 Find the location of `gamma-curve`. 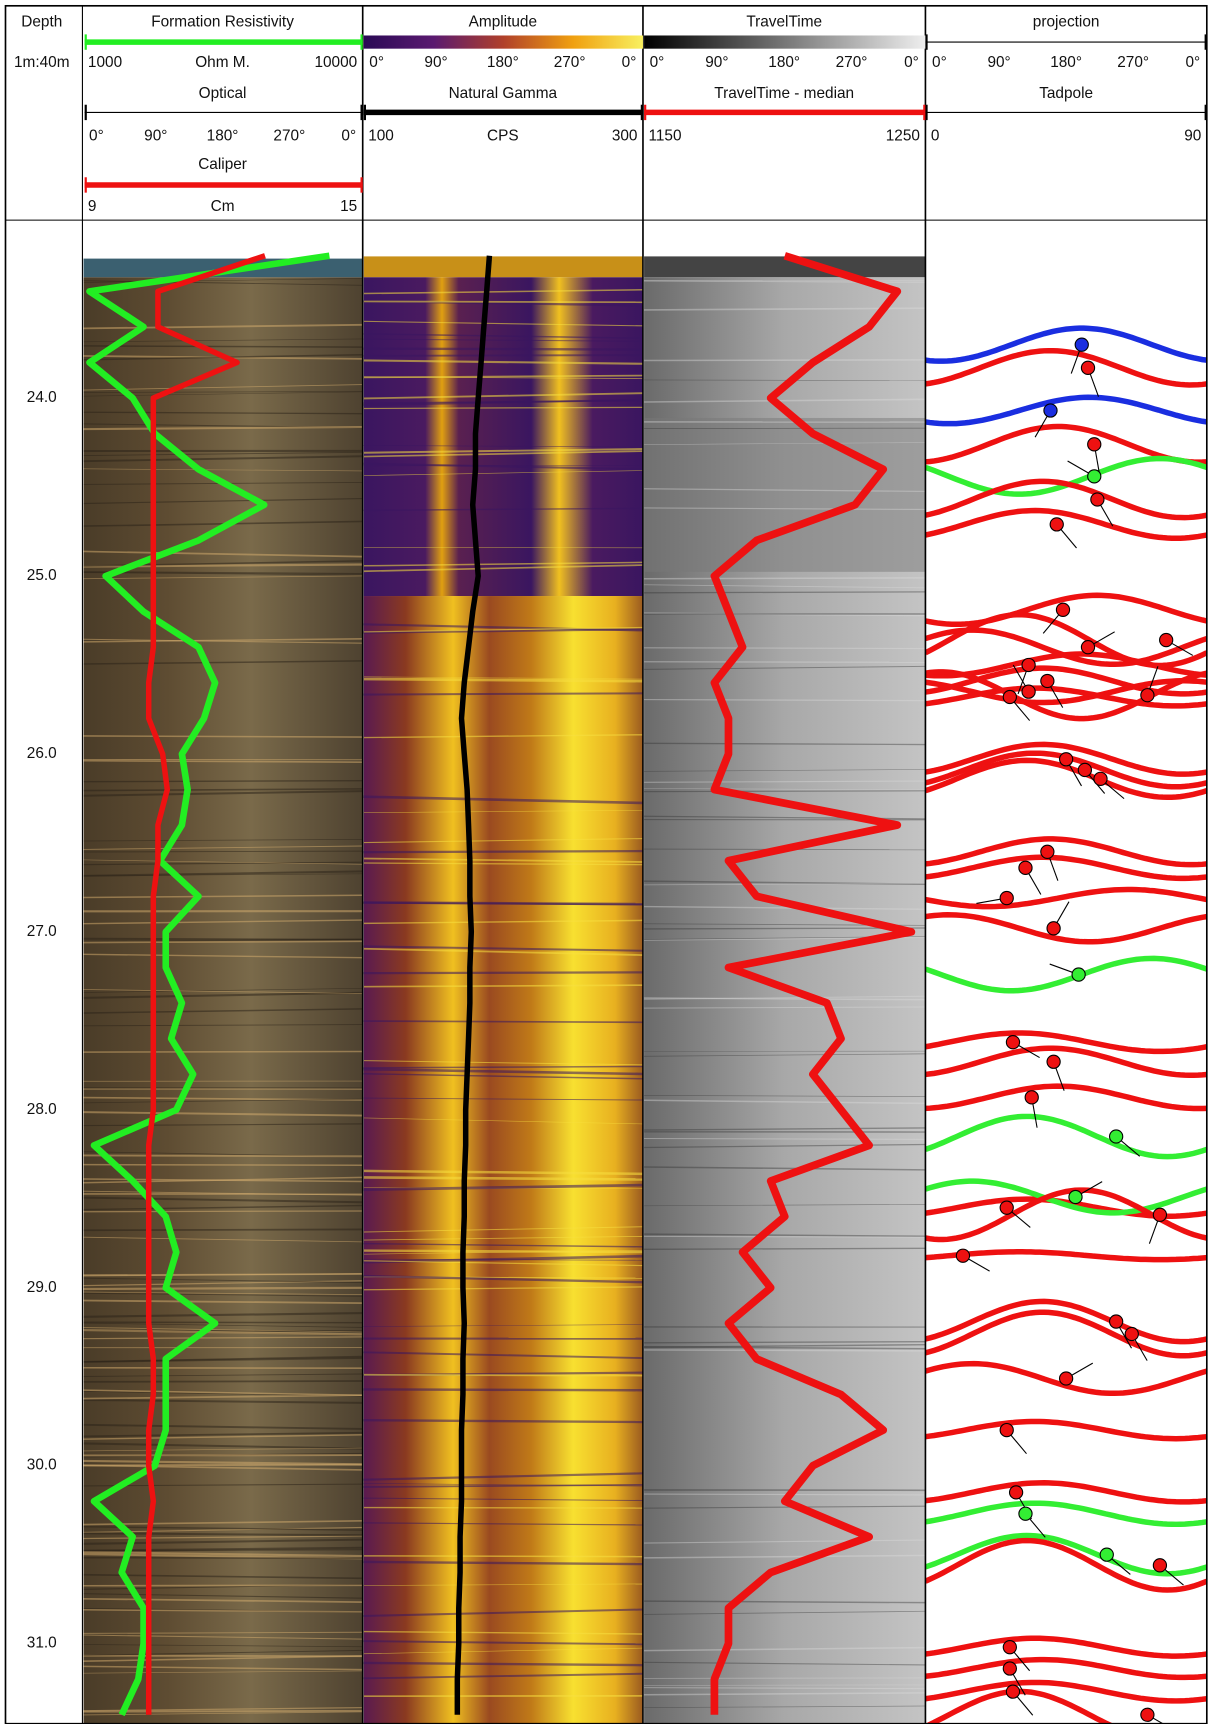

gamma-curve is located at coordinates (473, 985).